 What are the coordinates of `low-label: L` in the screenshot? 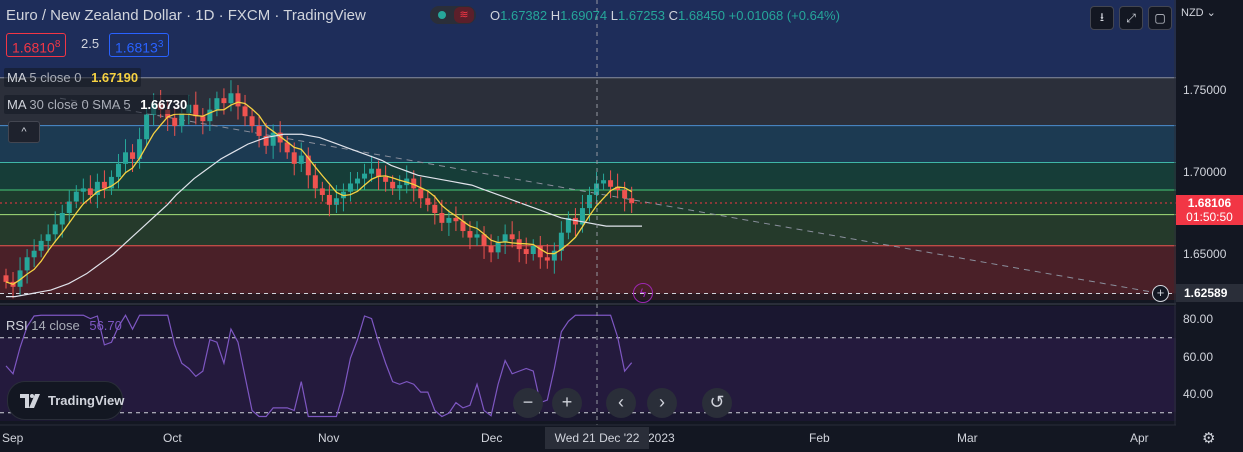 It's located at (614, 15).